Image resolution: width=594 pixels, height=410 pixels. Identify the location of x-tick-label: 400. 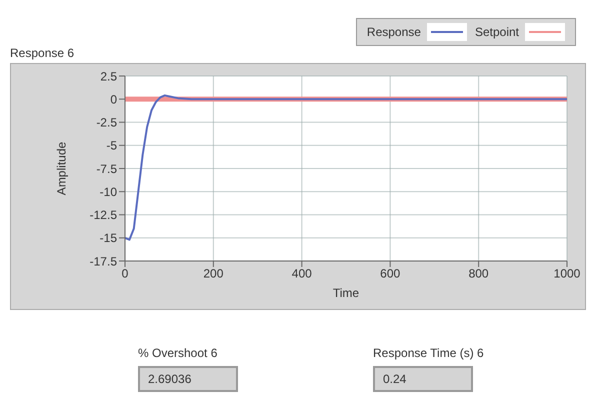
(302, 273).